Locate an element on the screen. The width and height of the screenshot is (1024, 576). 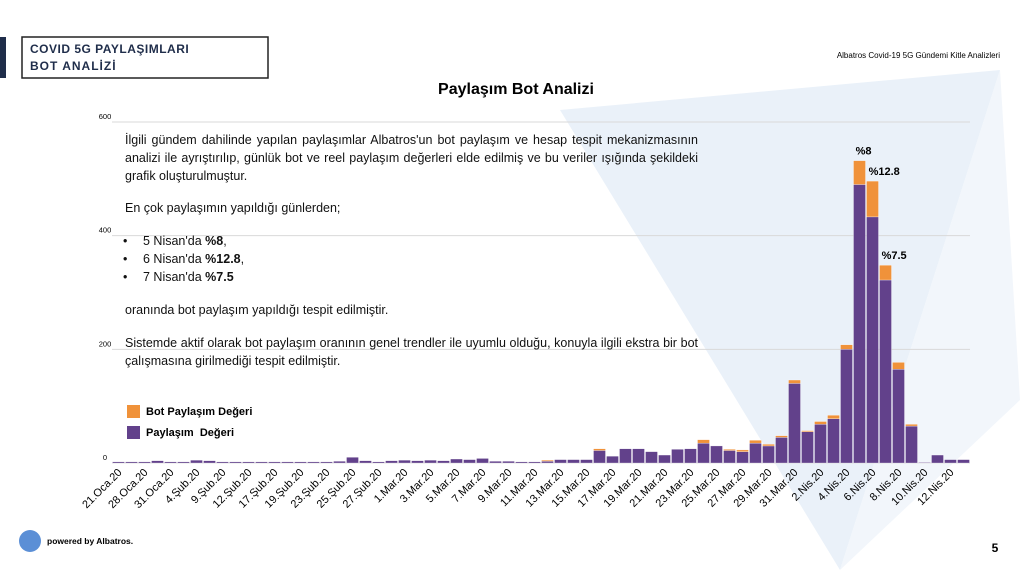
y-tick-label: 0 is located at coordinates (105, 457).